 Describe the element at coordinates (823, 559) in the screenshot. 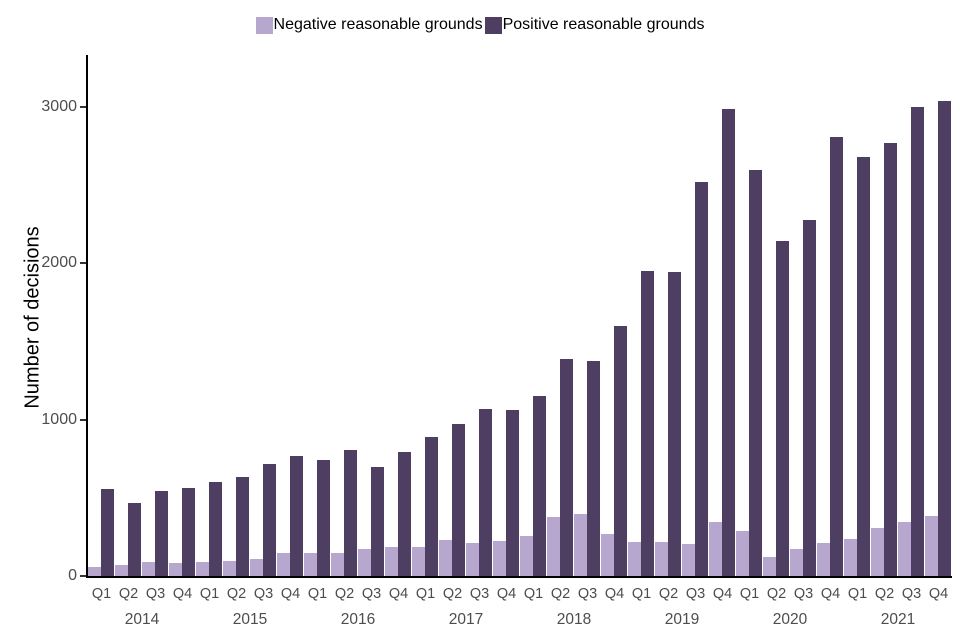

I see `negative-bar-2020-Q4` at that location.